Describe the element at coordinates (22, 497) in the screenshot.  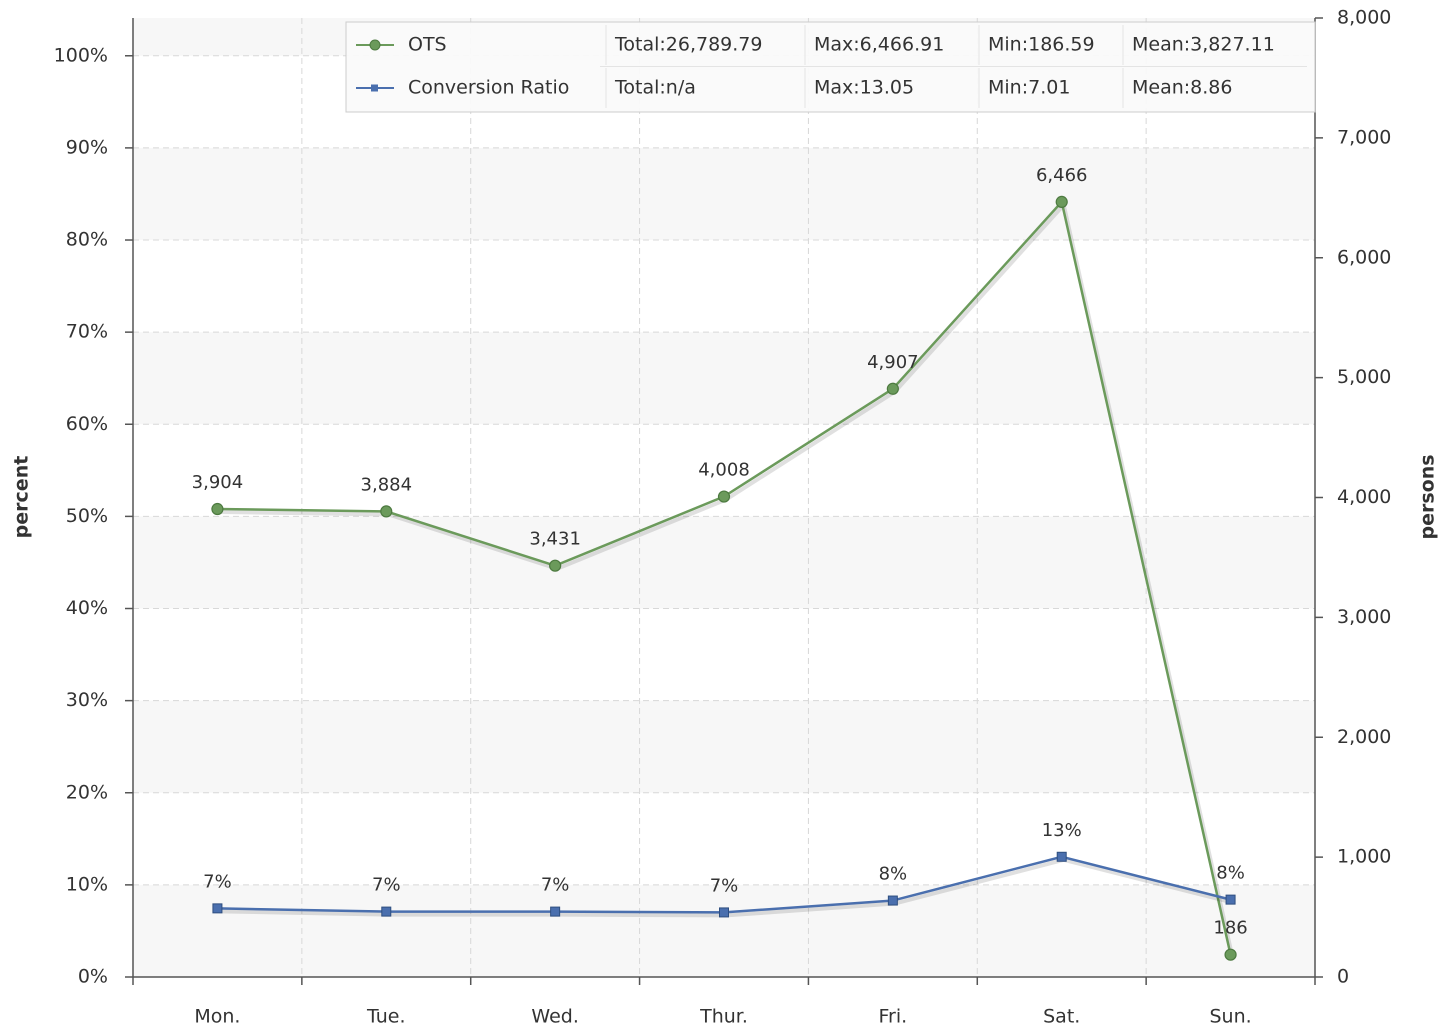
I see `y-axis-title: percent` at that location.